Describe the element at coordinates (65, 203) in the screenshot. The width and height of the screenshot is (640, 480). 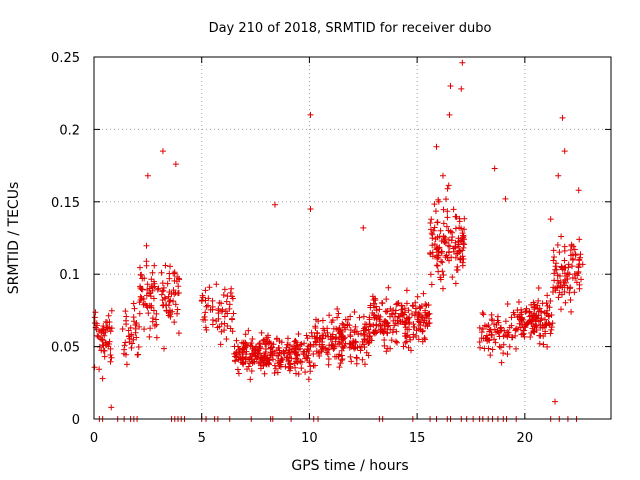
I see `y-tick-label: 0.15` at that location.